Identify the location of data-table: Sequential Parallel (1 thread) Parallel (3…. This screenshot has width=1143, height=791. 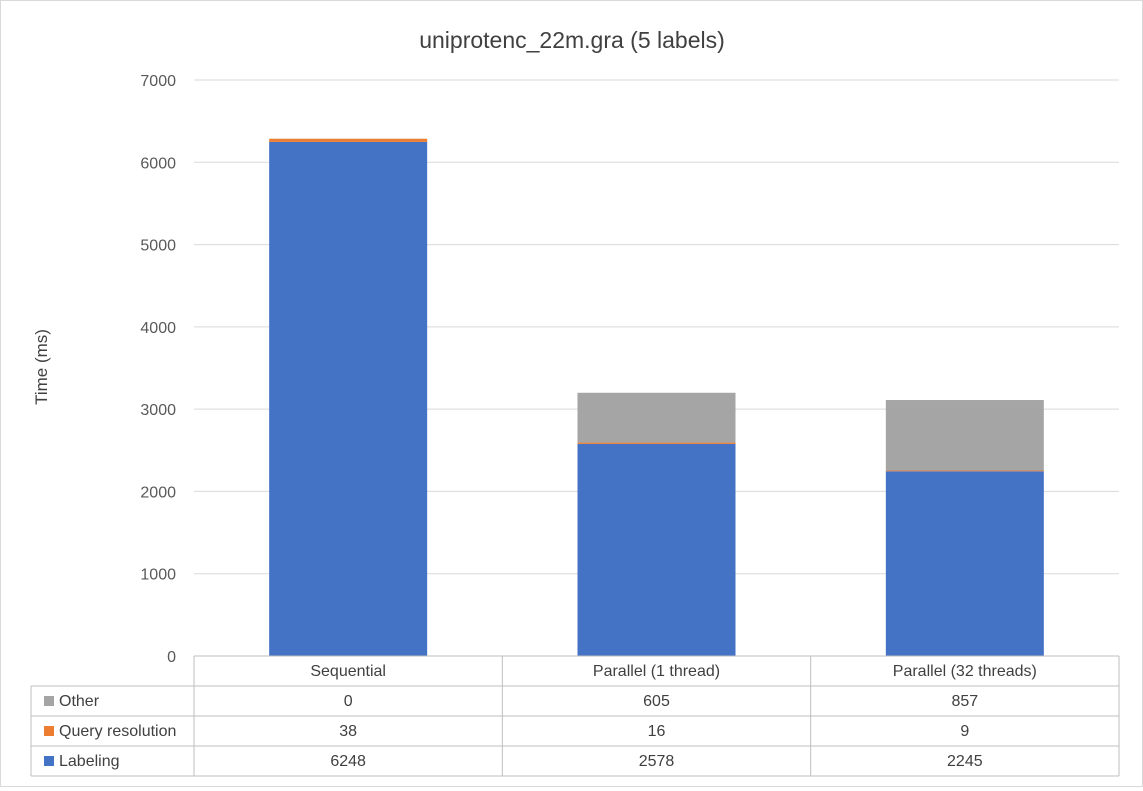
(575, 716).